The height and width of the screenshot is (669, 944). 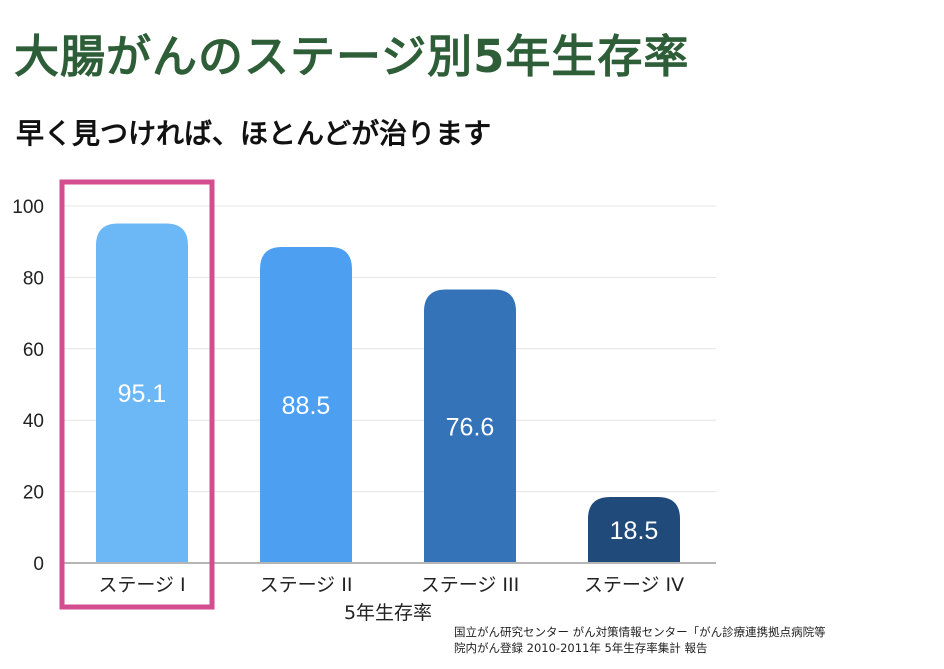 I want to click on data-label: 76.6, so click(x=470, y=427).